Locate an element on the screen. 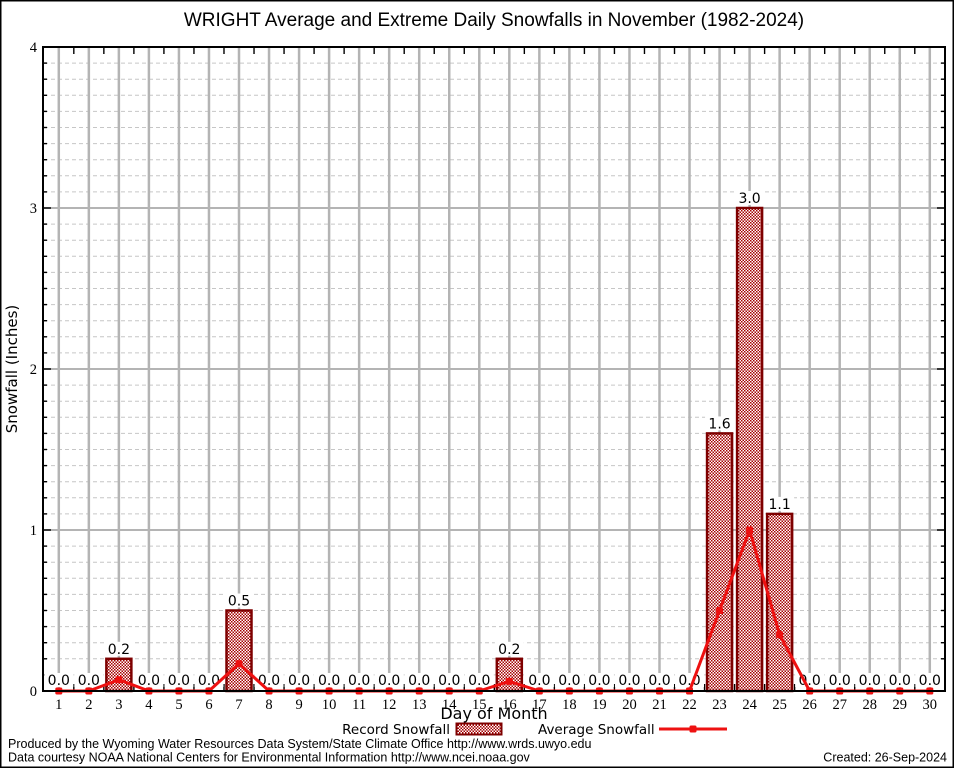 The width and height of the screenshot is (954, 768). value-label-day-29: 0.0 is located at coordinates (900, 681).